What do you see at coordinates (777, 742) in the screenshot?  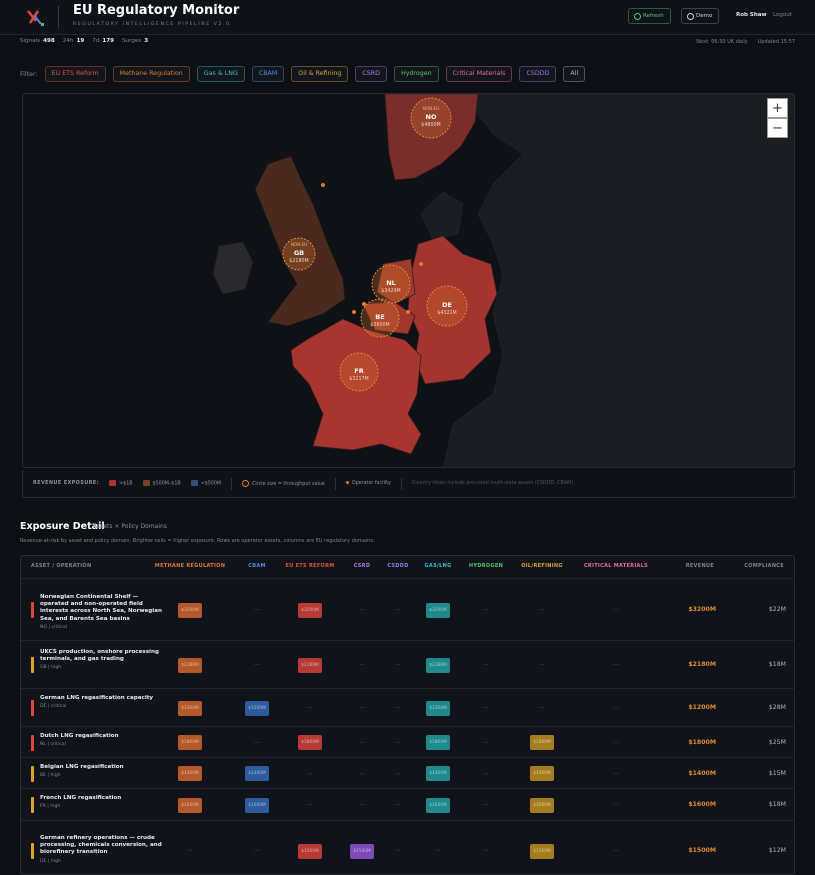 I see `compliance: $25M` at bounding box center [777, 742].